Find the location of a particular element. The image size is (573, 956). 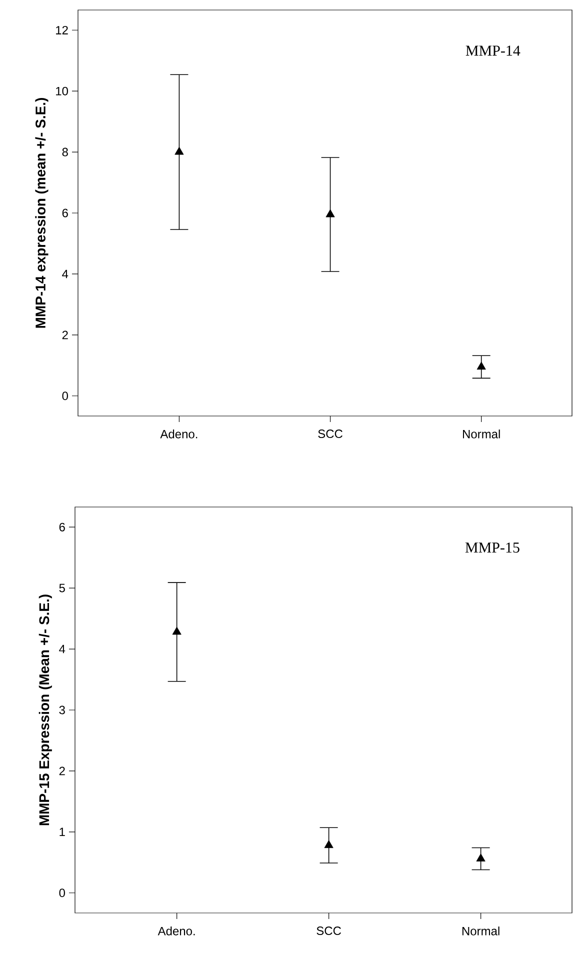

annotation: MMP-14 is located at coordinates (493, 51).